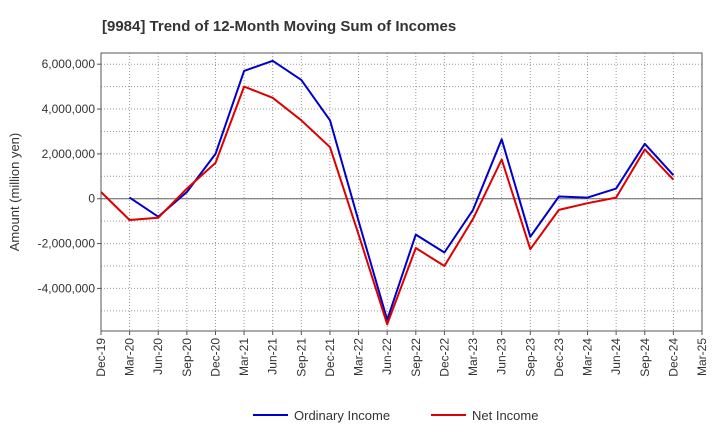  Describe the element at coordinates (91, 199) in the screenshot. I see `y-tick-label: 0` at that location.